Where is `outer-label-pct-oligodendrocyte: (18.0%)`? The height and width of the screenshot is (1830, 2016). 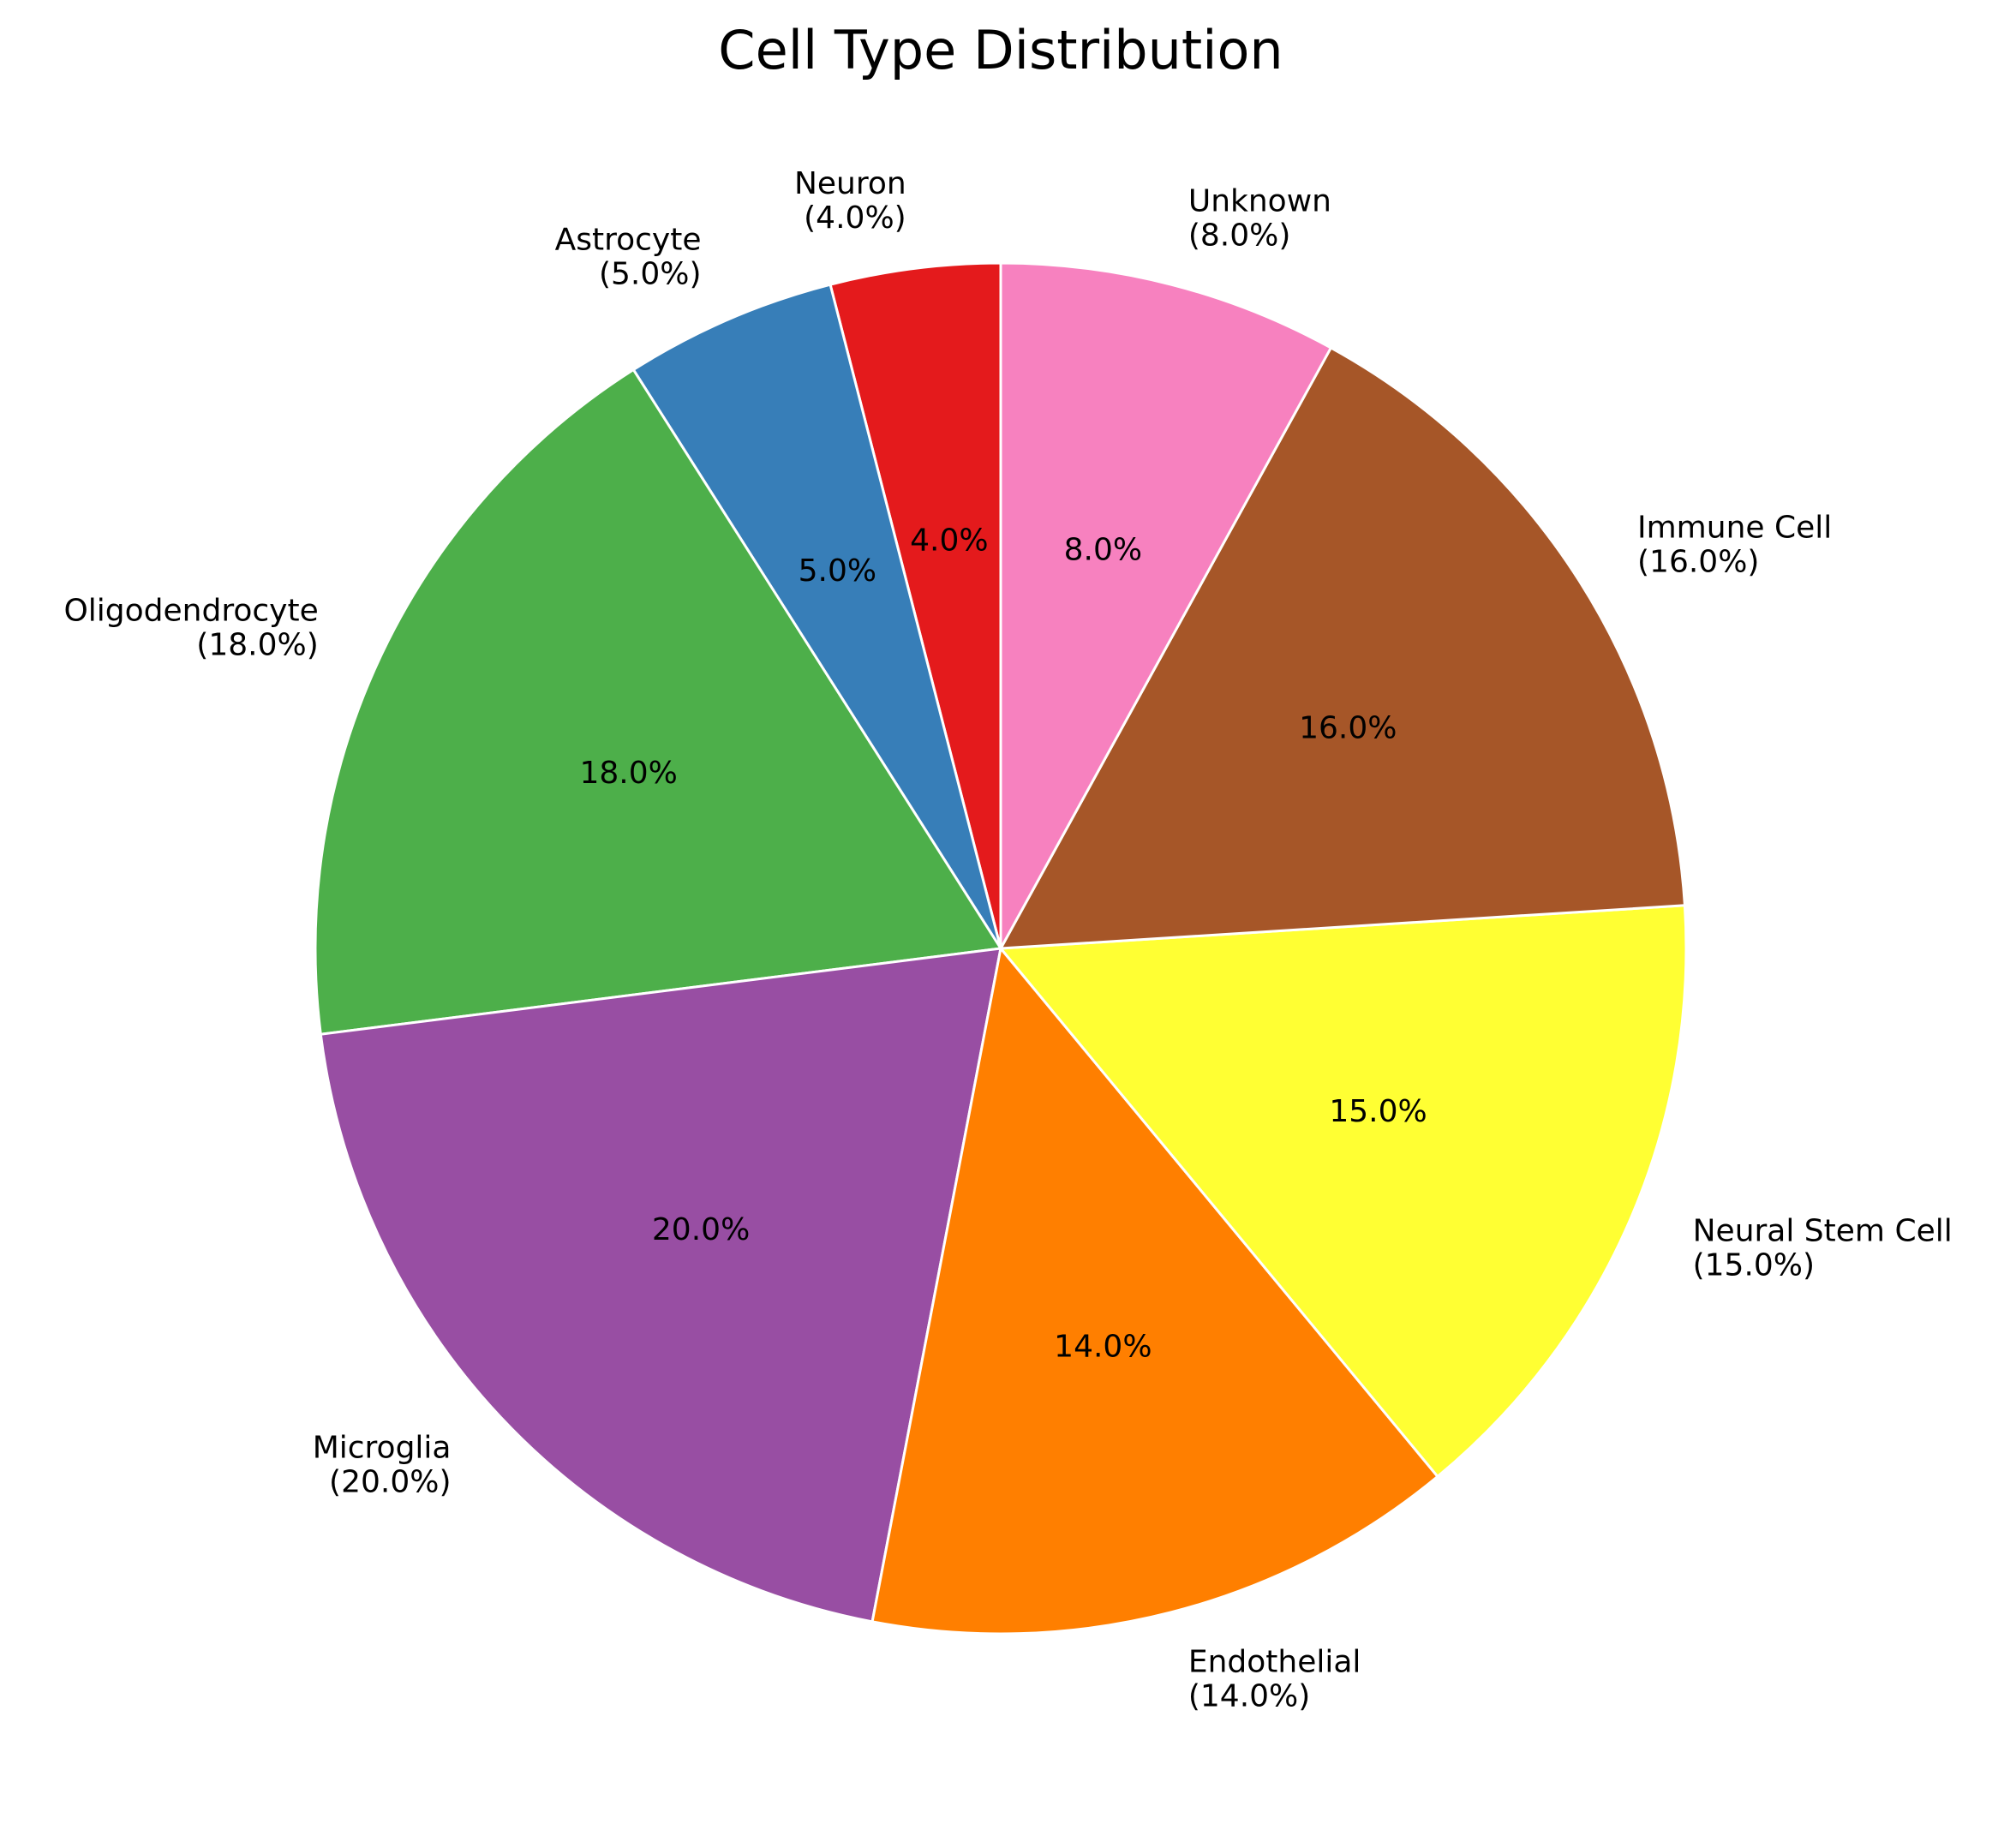 outer-label-pct-oligodendrocyte: (18.0%) is located at coordinates (257, 644).